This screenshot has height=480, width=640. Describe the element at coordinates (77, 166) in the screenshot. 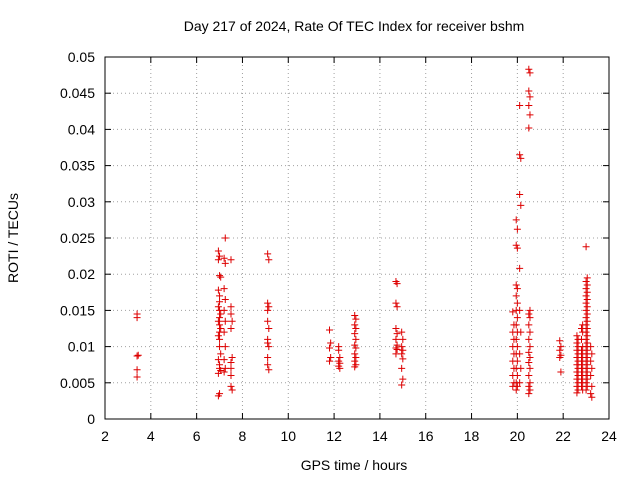

I see `y-tick-label: 0.035` at that location.